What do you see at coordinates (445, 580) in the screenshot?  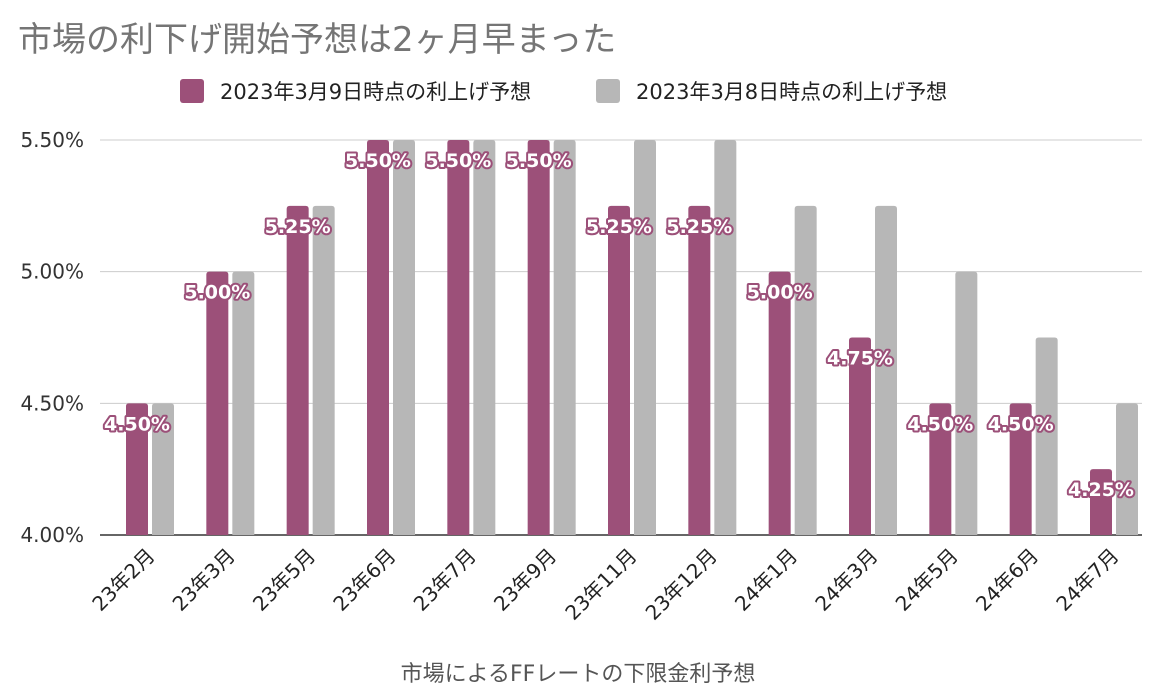 I see `x-tick-label: 23年7月` at bounding box center [445, 580].